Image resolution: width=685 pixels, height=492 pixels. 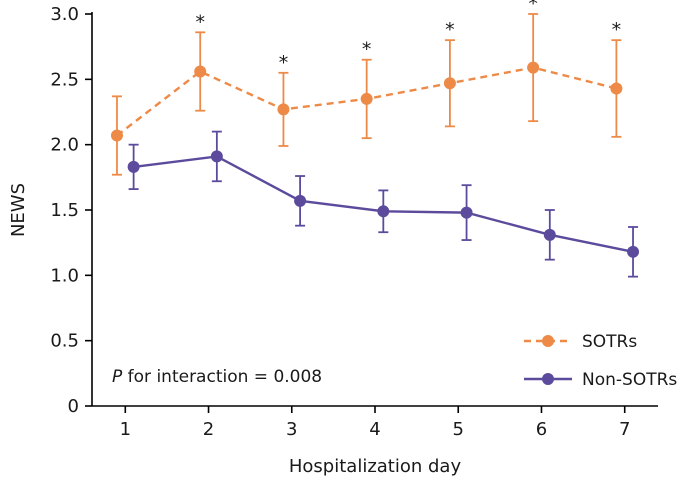 What do you see at coordinates (541, 429) in the screenshot?
I see `x-tick-label: 6` at bounding box center [541, 429].